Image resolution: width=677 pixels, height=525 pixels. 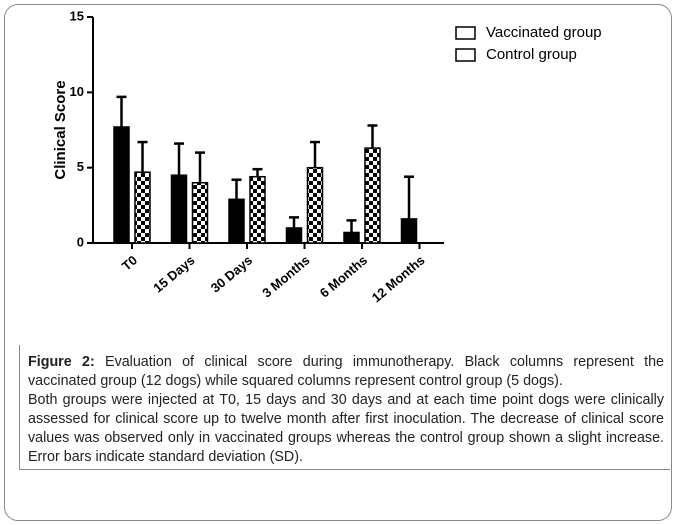 What do you see at coordinates (231, 273) in the screenshot?
I see `x-tick-label: 30 Days` at bounding box center [231, 273].